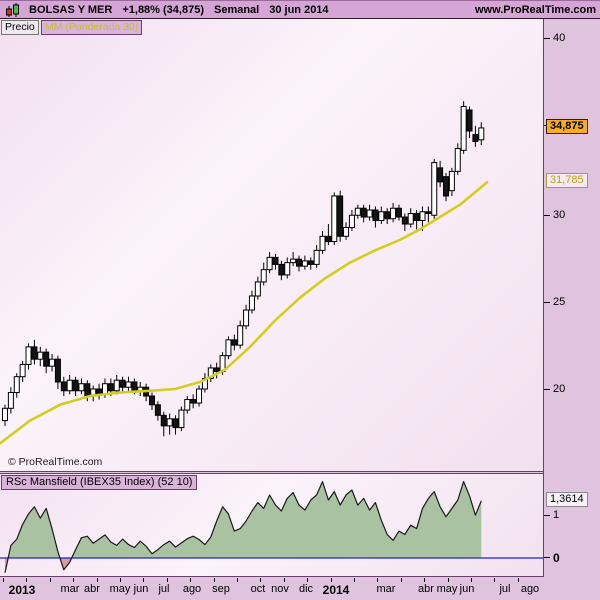 Image resolution: width=600 pixels, height=600 pixels. What do you see at coordinates (559, 302) in the screenshot?
I see `price-axis-label: 25` at bounding box center [559, 302].